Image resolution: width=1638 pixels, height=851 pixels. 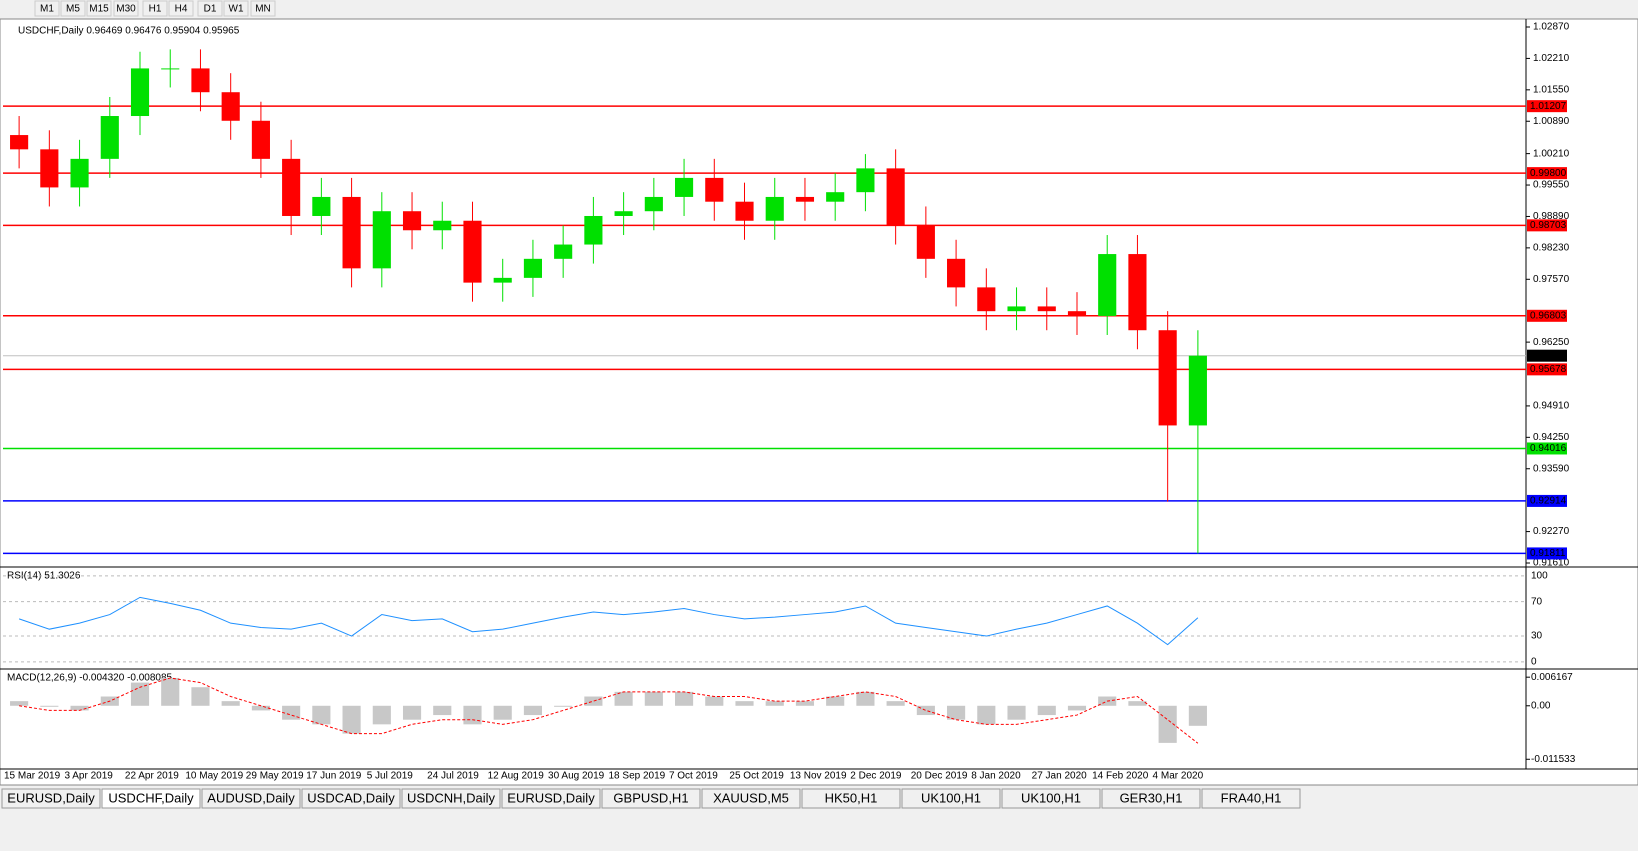 I want to click on y-tick-label: 0.91610, so click(x=1551, y=563).